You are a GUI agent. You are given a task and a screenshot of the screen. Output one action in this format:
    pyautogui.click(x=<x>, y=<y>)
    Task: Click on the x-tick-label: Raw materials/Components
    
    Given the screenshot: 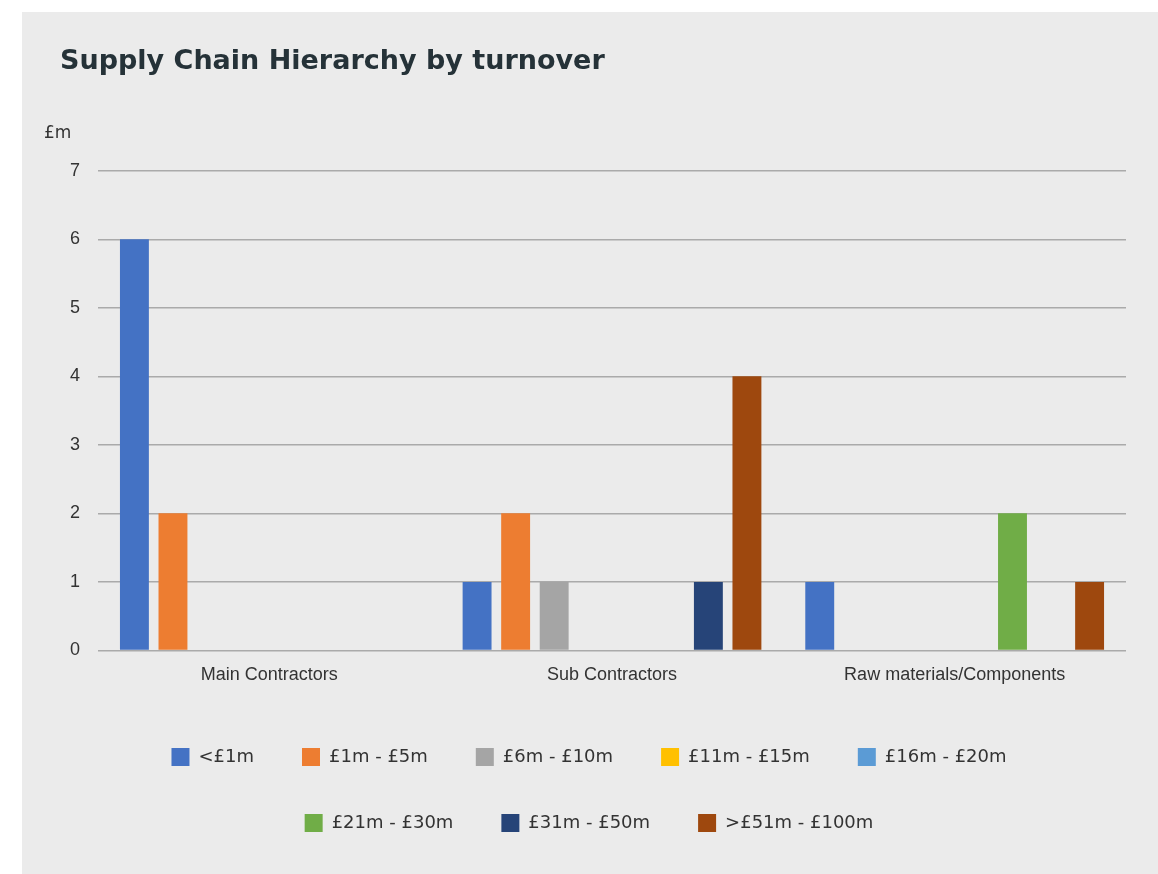 What is the action you would take?
    pyautogui.click(x=955, y=674)
    